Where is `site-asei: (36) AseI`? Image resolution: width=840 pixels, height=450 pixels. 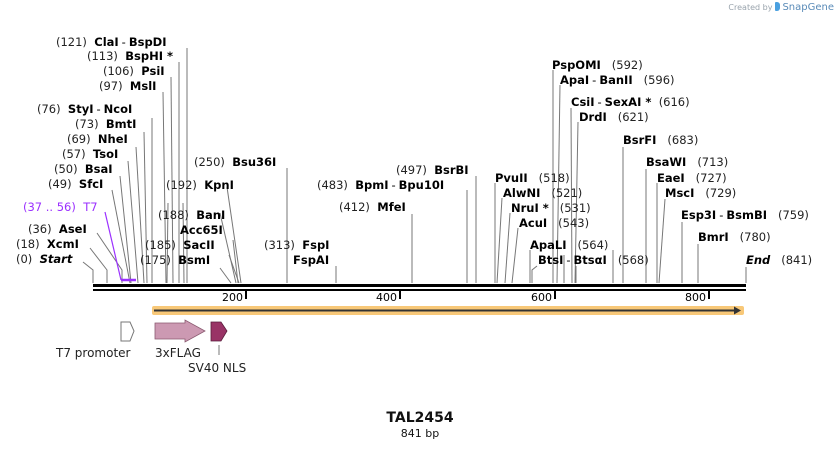
site-asei: (36) AseI is located at coordinates (57, 229).